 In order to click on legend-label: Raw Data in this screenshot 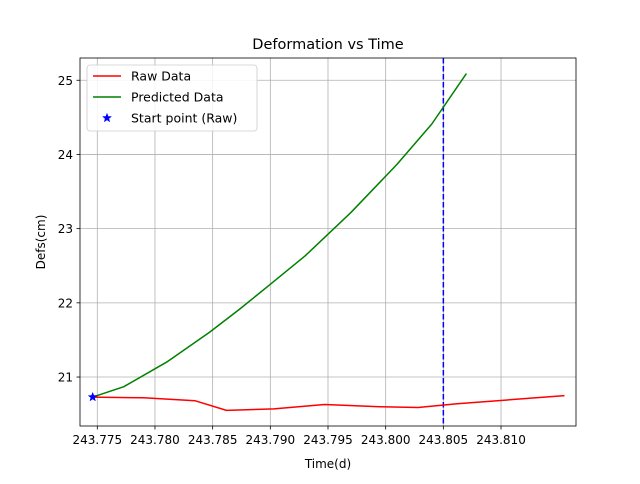, I will do `click(161, 76)`.